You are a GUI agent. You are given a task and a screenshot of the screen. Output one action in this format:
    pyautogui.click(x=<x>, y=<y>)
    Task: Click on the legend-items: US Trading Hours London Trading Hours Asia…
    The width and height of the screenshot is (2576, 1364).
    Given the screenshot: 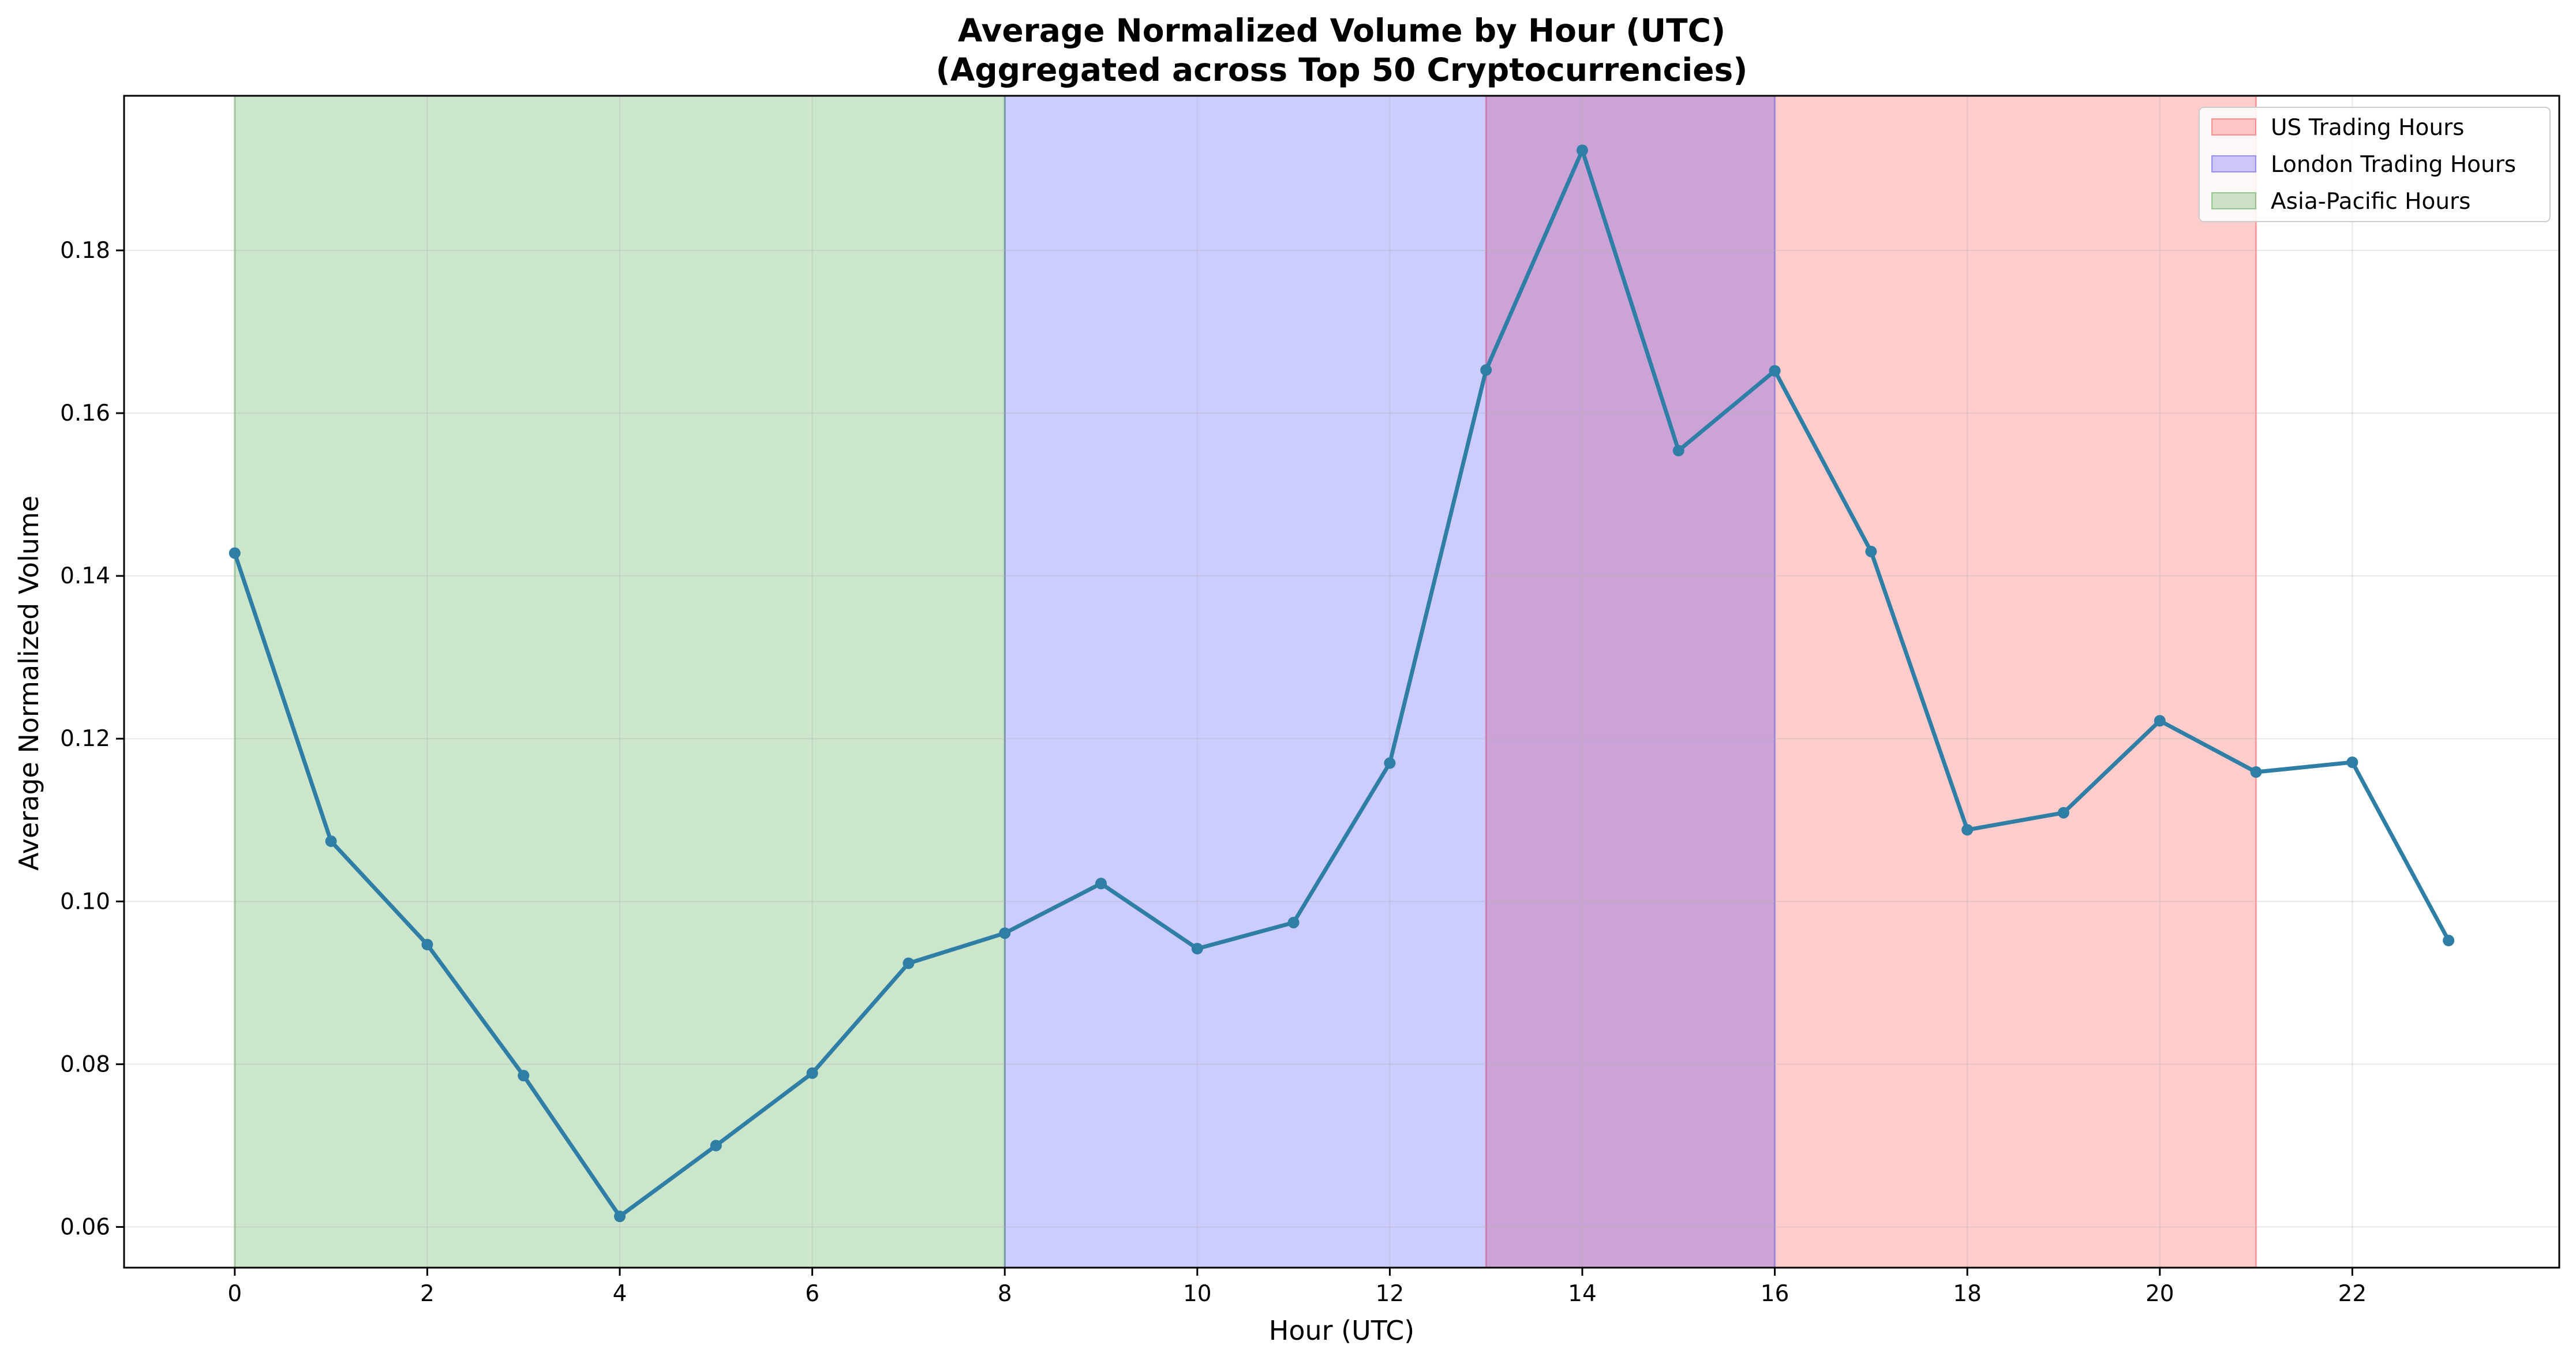 What is the action you would take?
    pyautogui.click(x=2363, y=165)
    